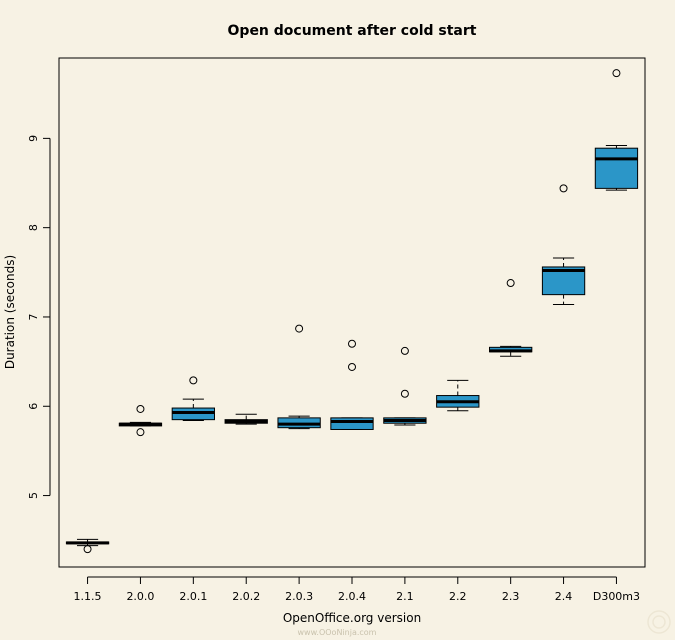 The image size is (675, 640). What do you see at coordinates (616, 596) in the screenshot?
I see `x-tick-label: D300m3` at bounding box center [616, 596].